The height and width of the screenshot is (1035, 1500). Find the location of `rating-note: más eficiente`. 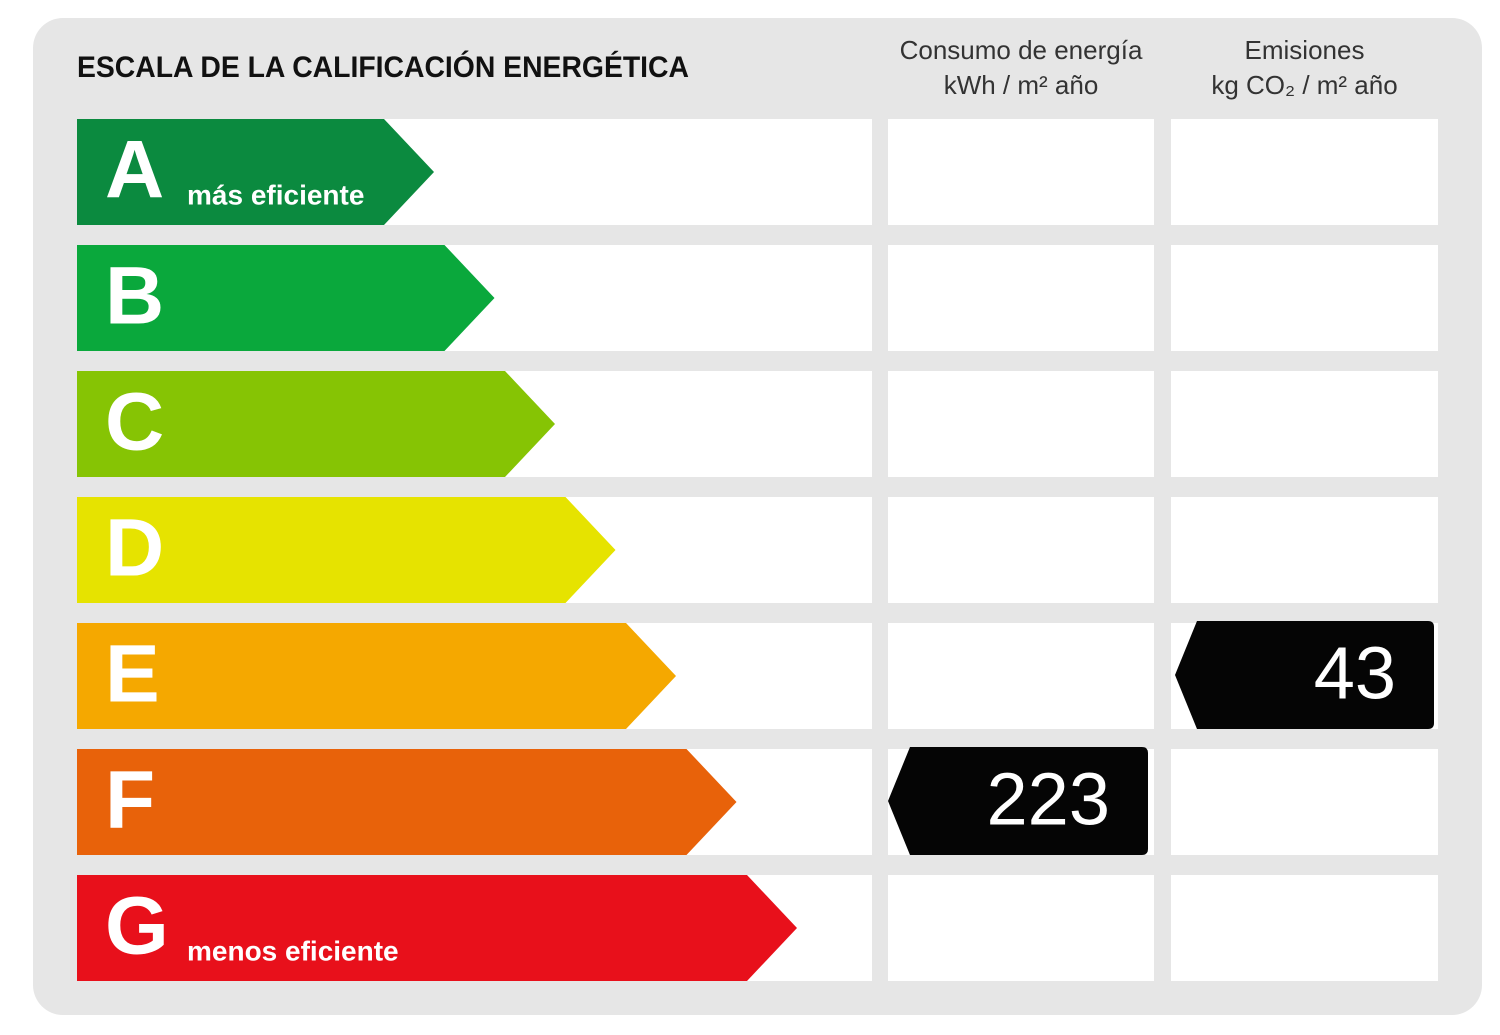

rating-note: más eficiente is located at coordinates (275, 194).